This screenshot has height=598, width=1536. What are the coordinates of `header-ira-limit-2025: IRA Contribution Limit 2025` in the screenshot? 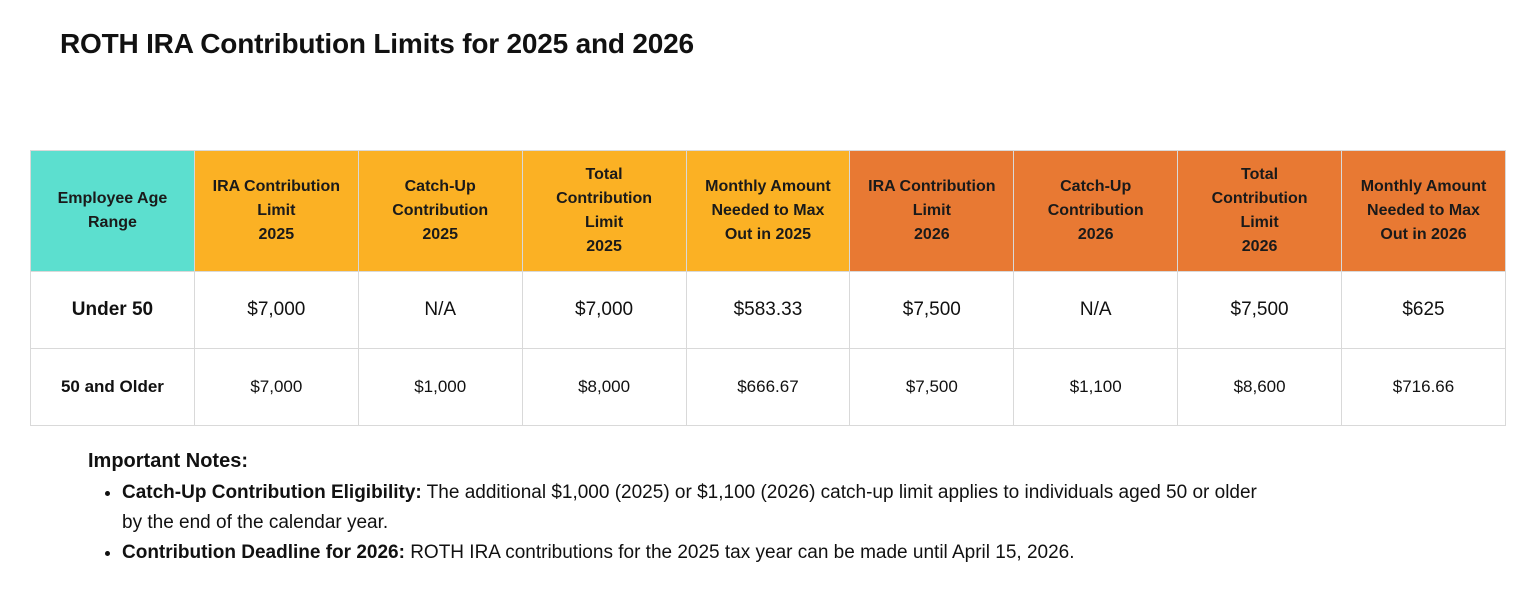 It's located at (276, 211).